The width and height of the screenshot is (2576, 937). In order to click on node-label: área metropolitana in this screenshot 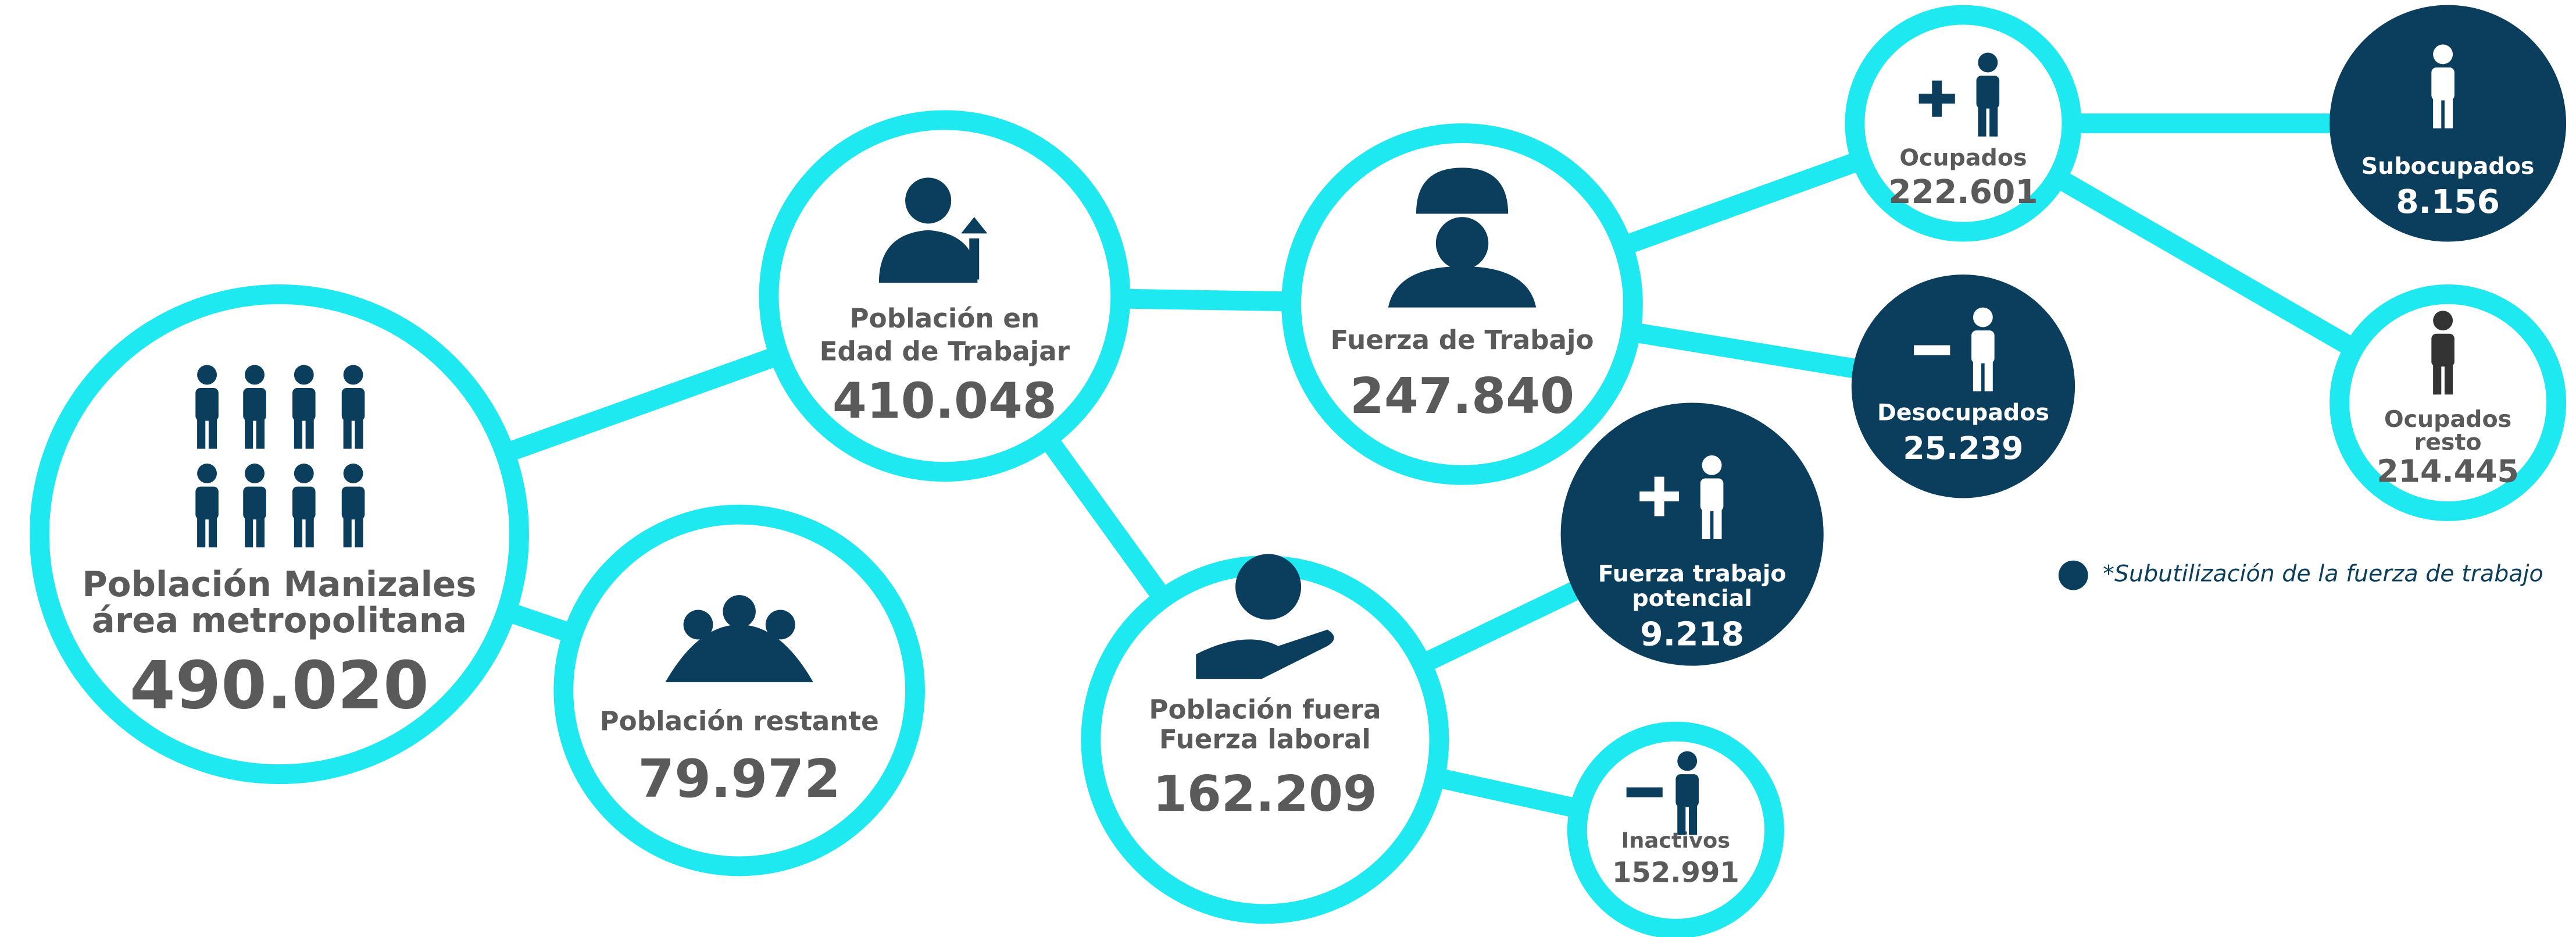, I will do `click(279, 620)`.